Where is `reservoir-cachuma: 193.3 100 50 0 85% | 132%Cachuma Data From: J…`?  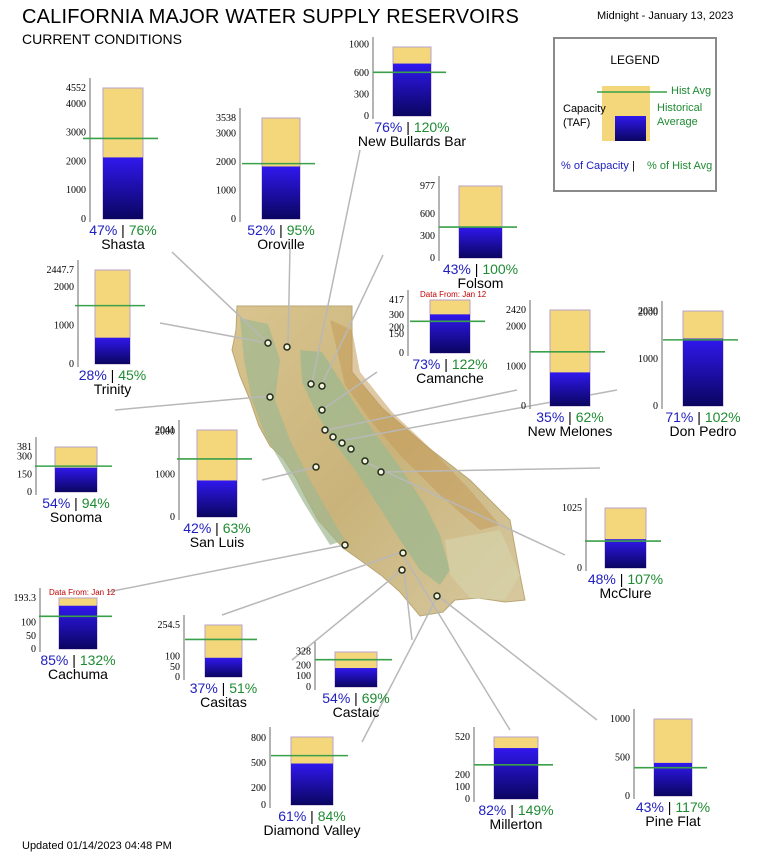
reservoir-cachuma: 193.3 100 50 0 85% | 132%Cachuma Data From: J… is located at coordinates (65, 635).